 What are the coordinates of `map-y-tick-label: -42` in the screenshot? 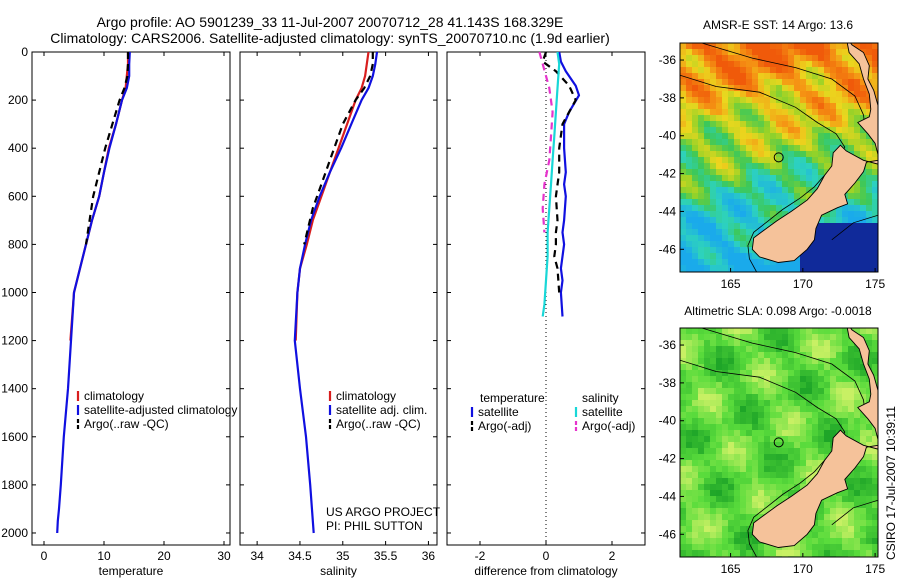 It's located at (668, 459).